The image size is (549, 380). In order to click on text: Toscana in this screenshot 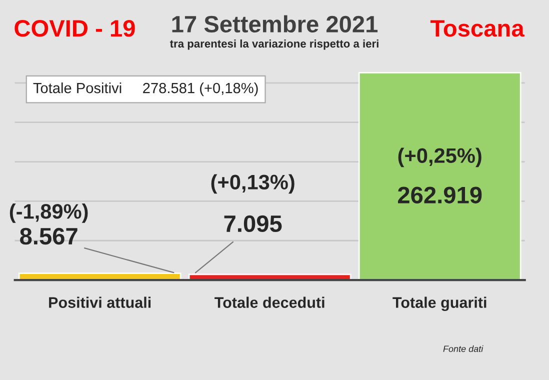, I will do `click(477, 28)`.